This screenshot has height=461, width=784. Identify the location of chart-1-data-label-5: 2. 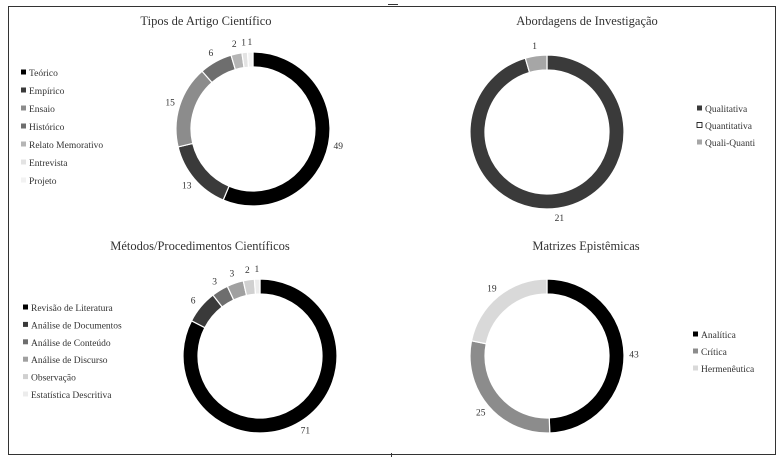
(234, 45).